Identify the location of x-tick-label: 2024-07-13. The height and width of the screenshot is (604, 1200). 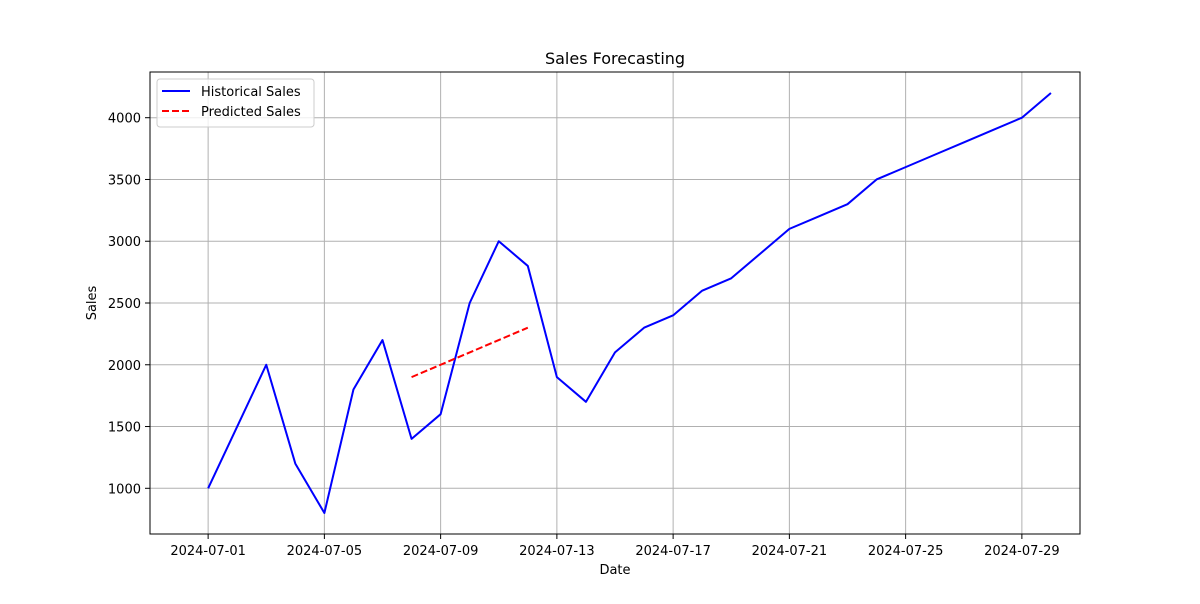
(557, 551).